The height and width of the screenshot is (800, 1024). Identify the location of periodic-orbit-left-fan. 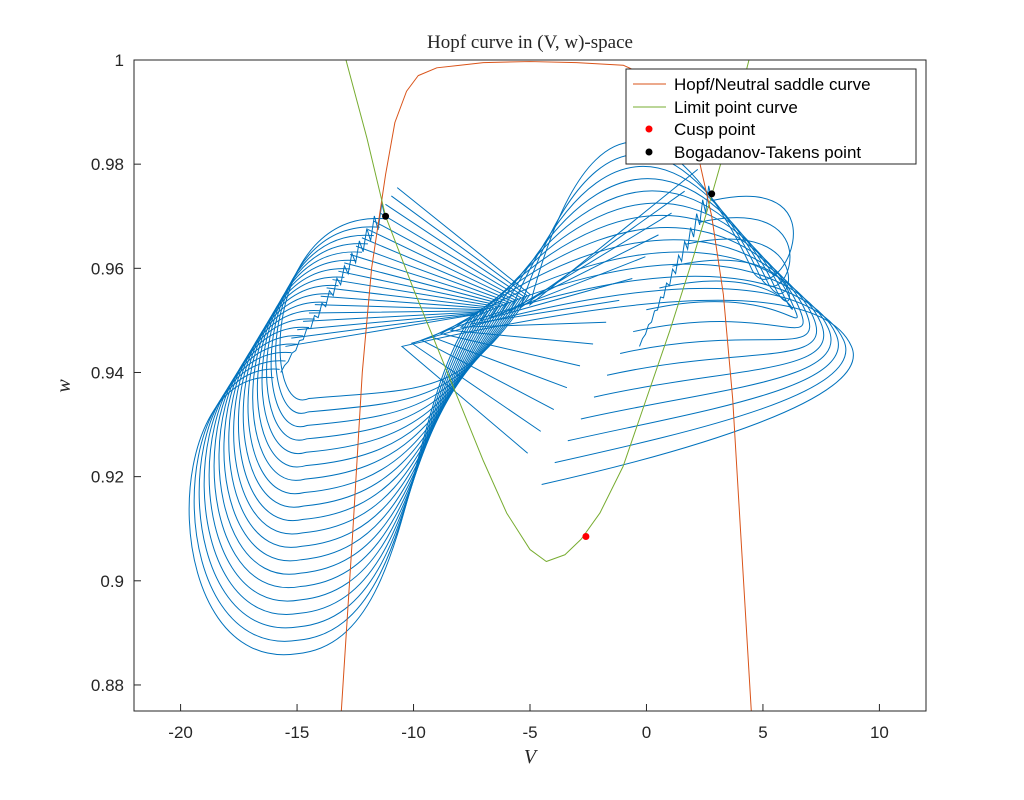
(333, 288).